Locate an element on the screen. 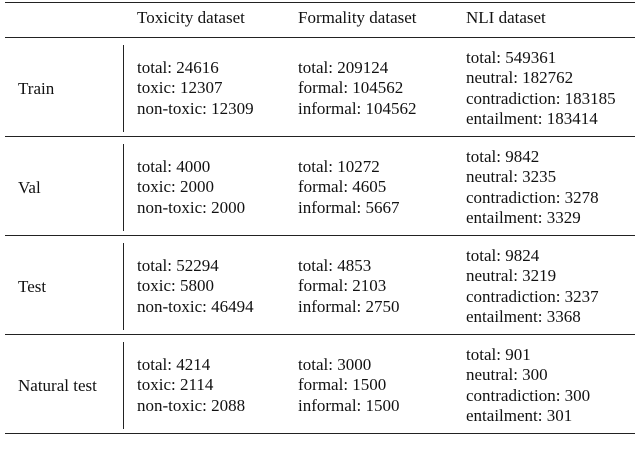  cell-line: contradiction: 3278 is located at coordinates (532, 197).